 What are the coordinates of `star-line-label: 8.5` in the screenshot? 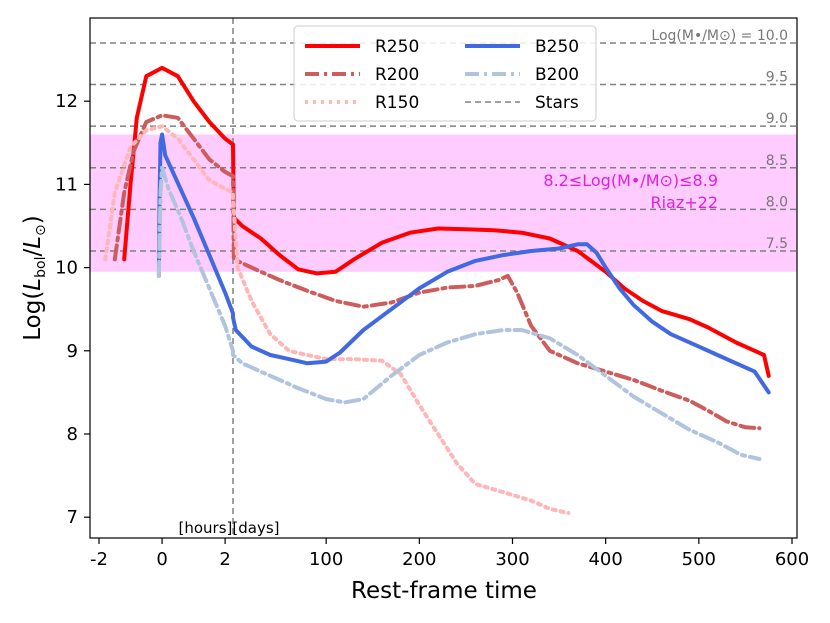 It's located at (777, 161).